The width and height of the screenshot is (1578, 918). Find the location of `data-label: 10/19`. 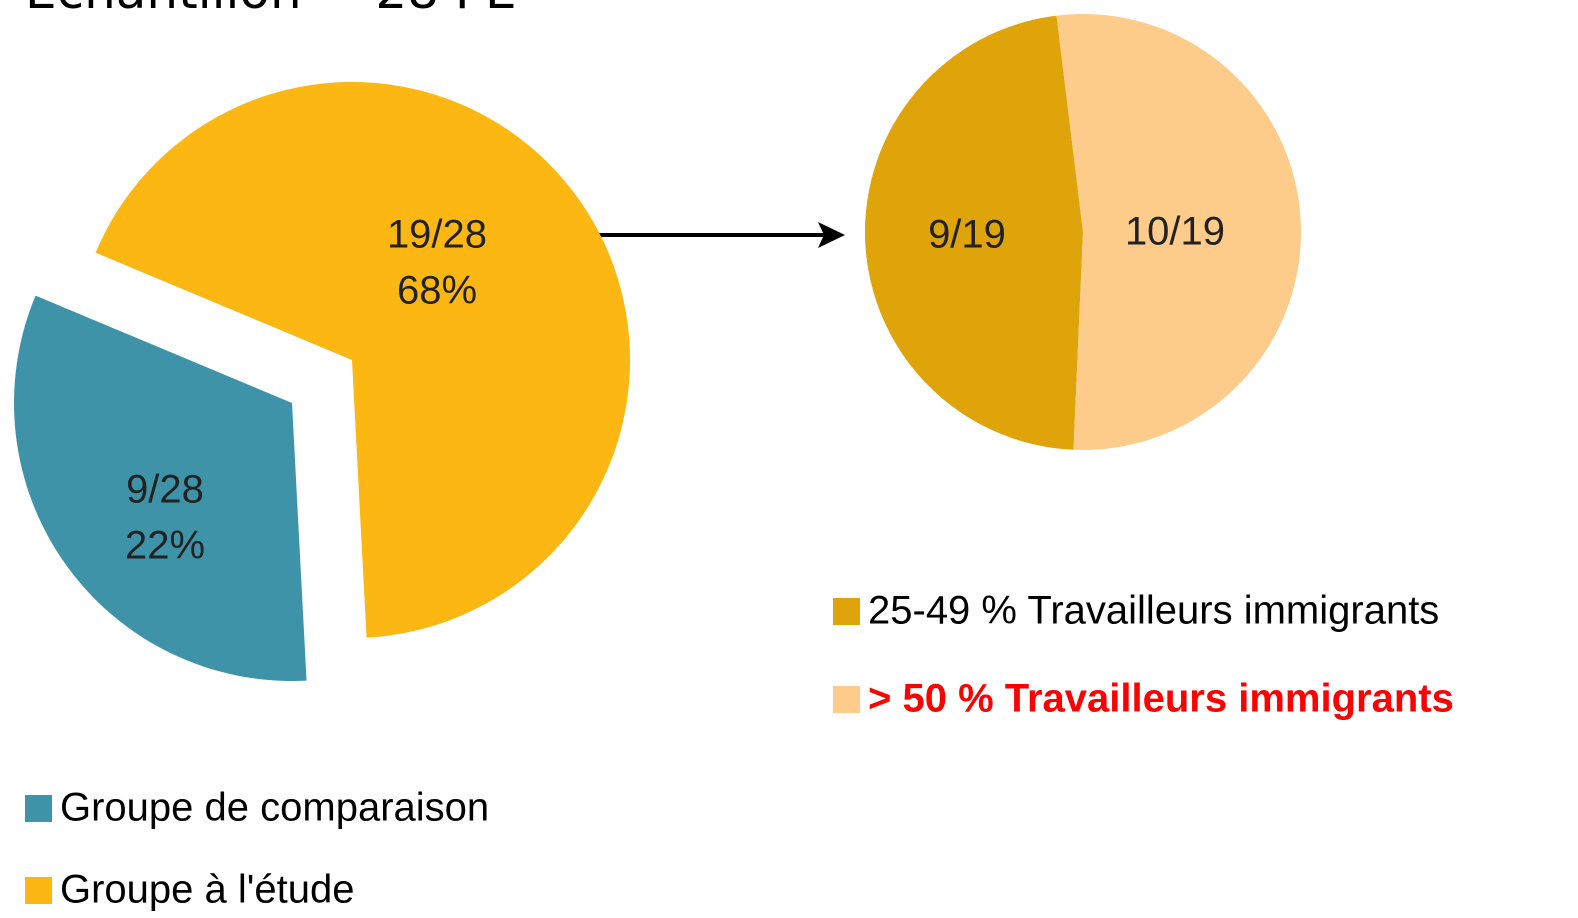

data-label: 10/19 is located at coordinates (1175, 232).